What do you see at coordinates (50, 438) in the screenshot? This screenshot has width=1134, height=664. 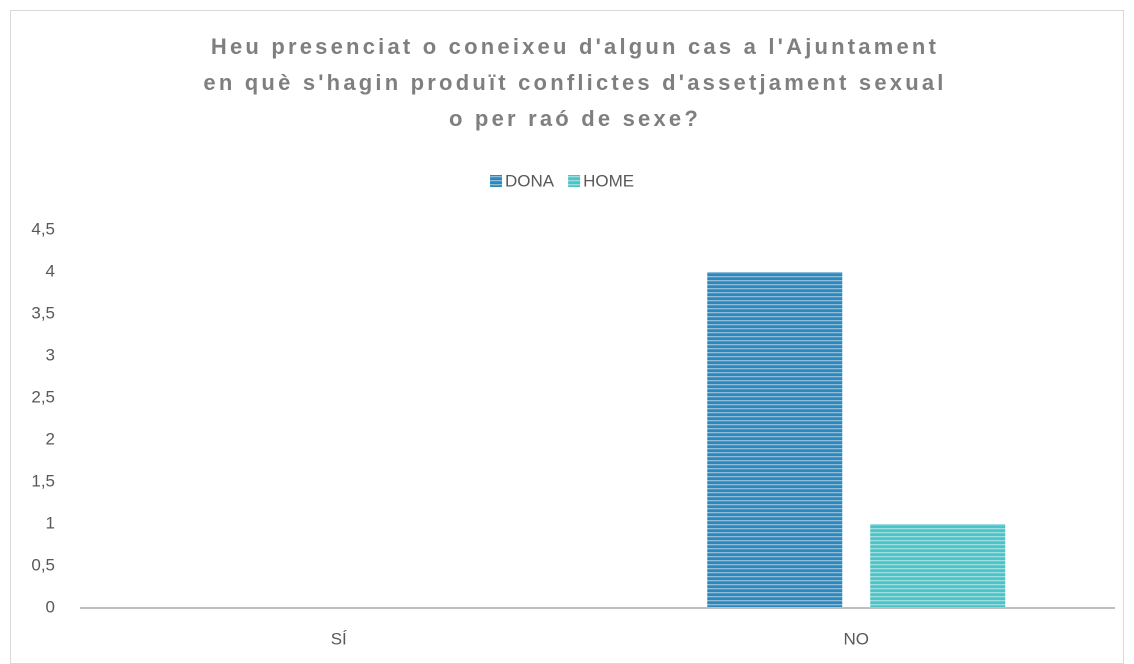 I see `y-tick-label: 2` at bounding box center [50, 438].